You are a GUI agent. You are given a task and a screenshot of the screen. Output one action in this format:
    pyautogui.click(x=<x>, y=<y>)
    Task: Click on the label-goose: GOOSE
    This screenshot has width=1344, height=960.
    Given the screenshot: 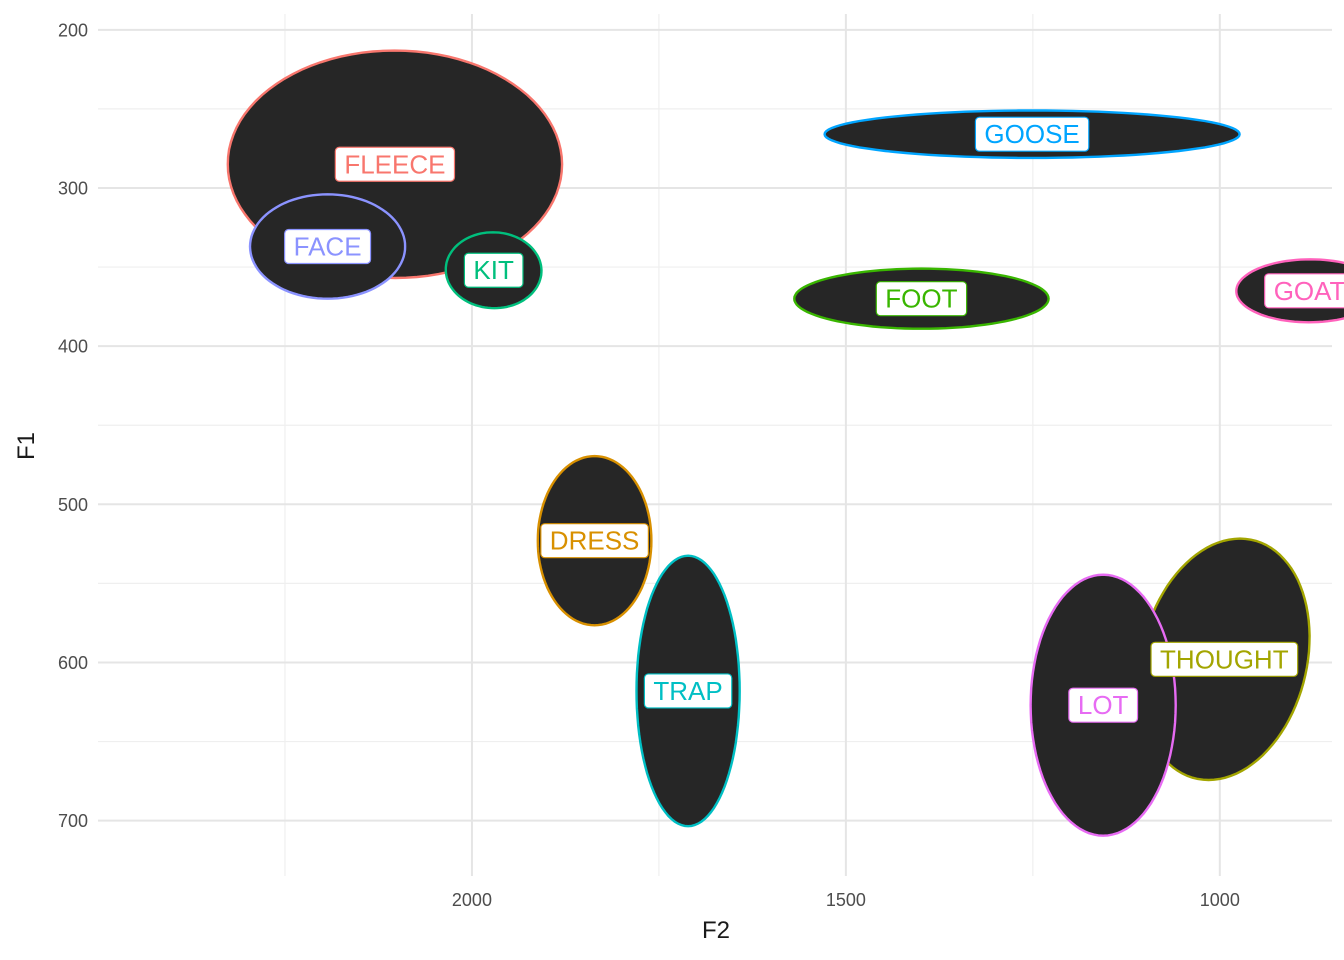 What is the action you would take?
    pyautogui.click(x=1032, y=134)
    